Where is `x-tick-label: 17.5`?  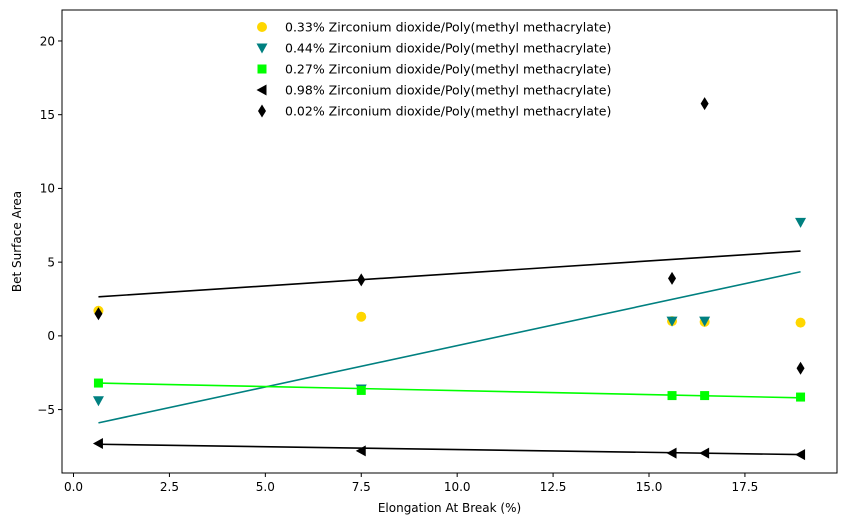 x-tick-label: 17.5 is located at coordinates (745, 487).